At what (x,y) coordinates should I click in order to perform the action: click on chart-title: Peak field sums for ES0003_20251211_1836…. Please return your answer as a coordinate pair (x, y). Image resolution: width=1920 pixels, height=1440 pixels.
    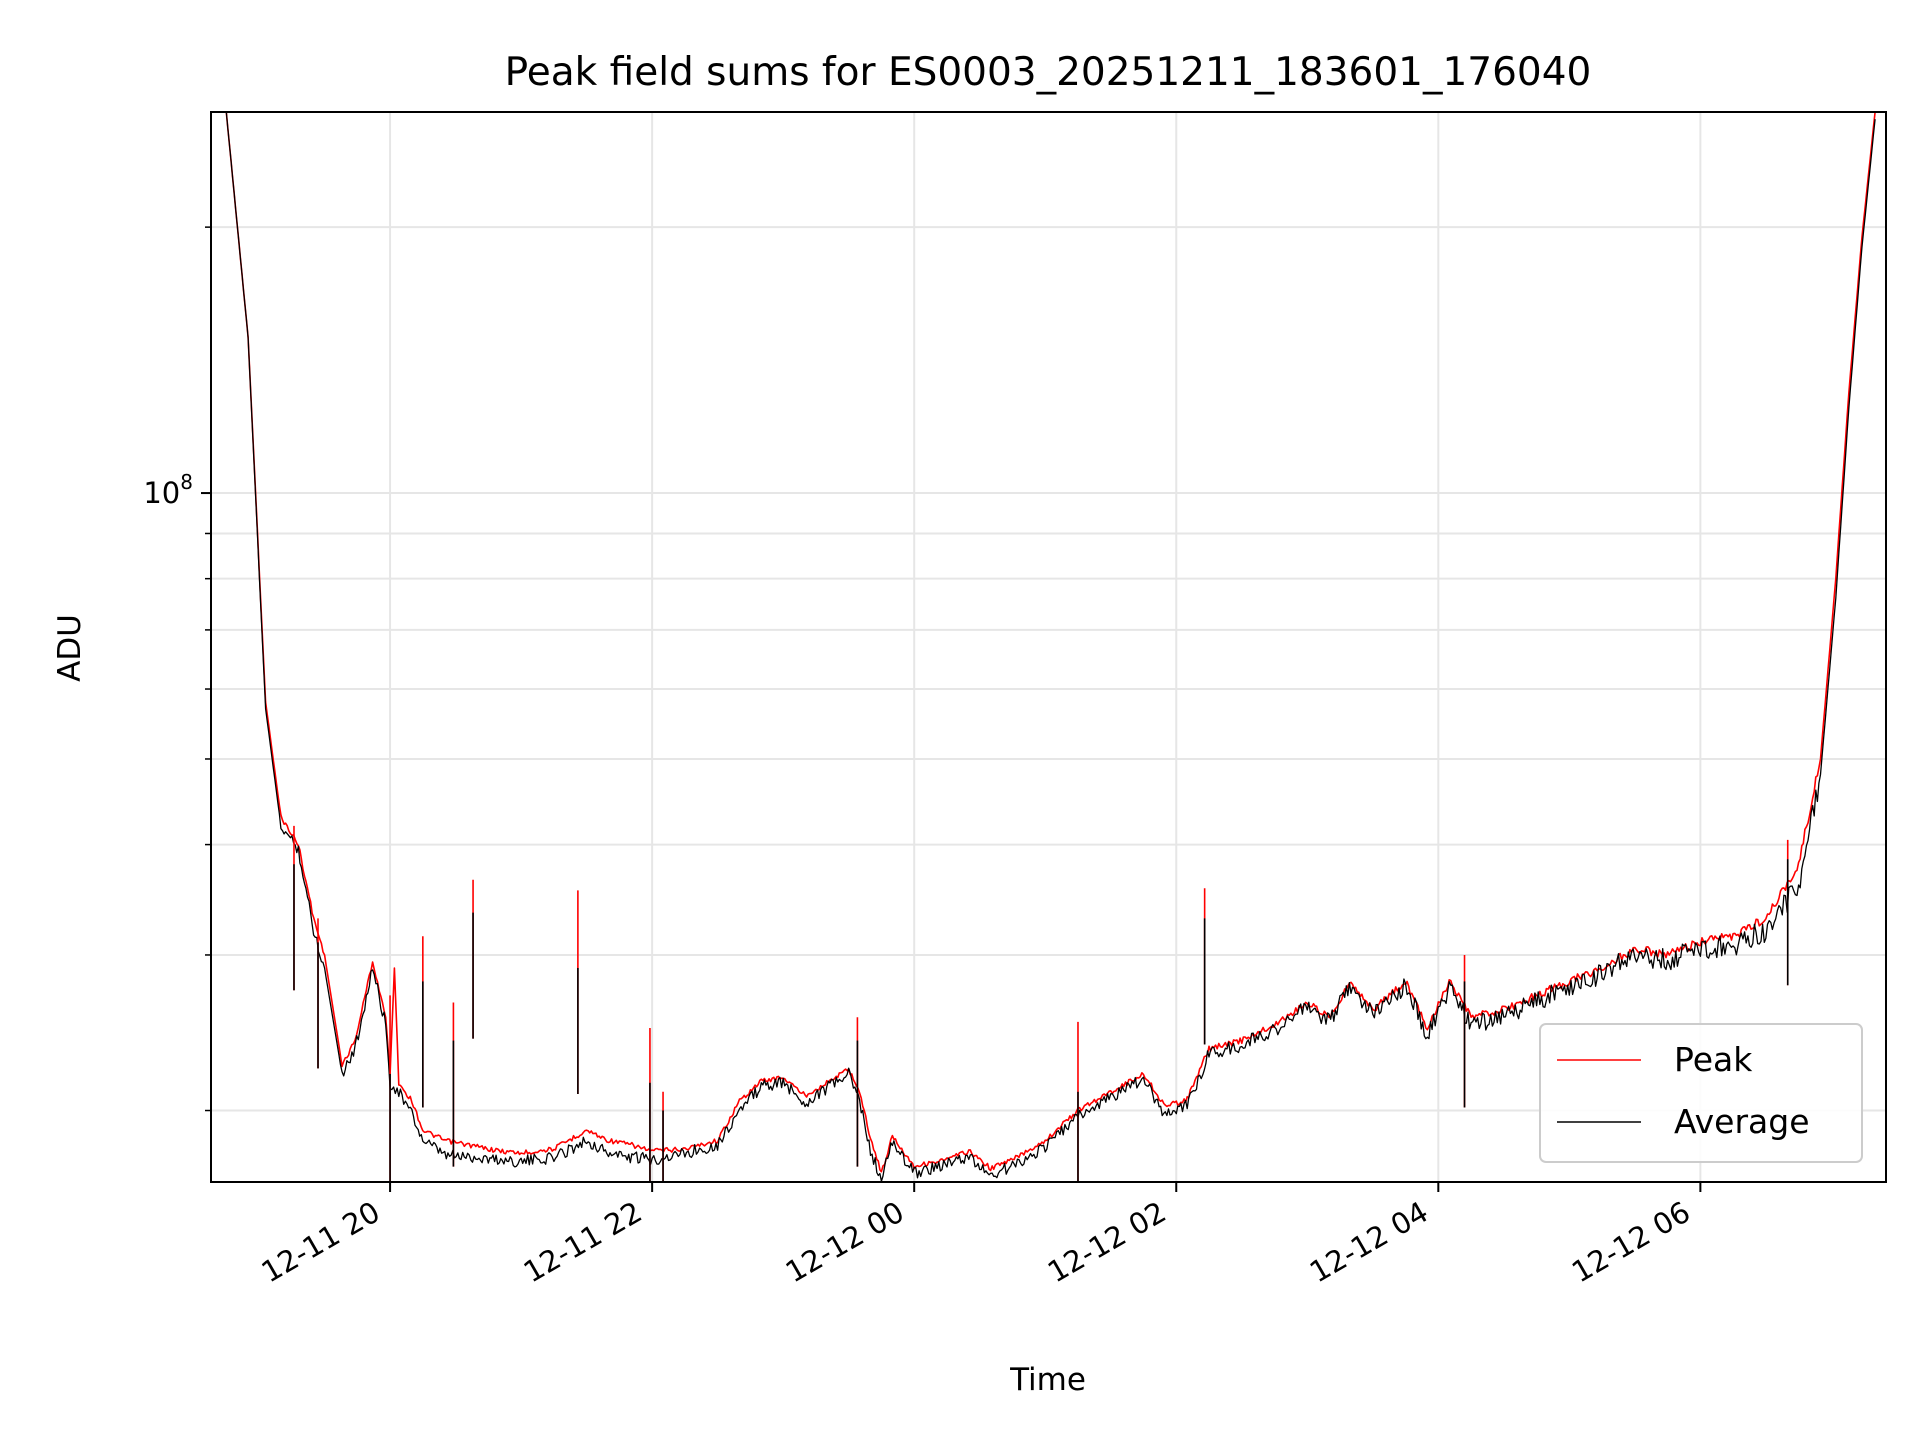
    Looking at the image, I should click on (1048, 72).